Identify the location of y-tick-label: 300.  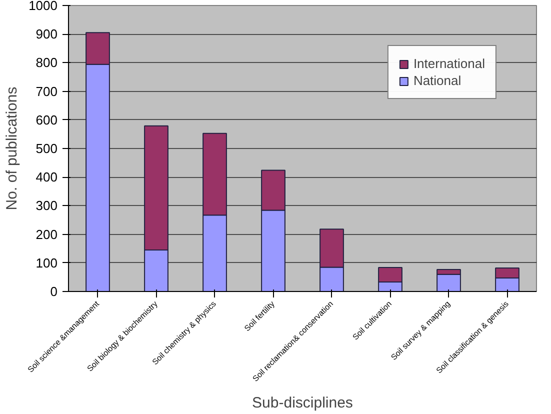
(47, 206).